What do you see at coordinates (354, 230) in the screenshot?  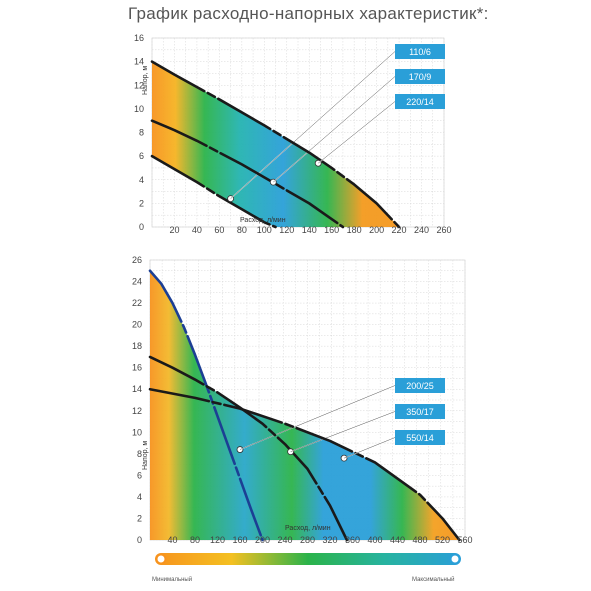 I see `x-tick-label: 180` at bounding box center [354, 230].